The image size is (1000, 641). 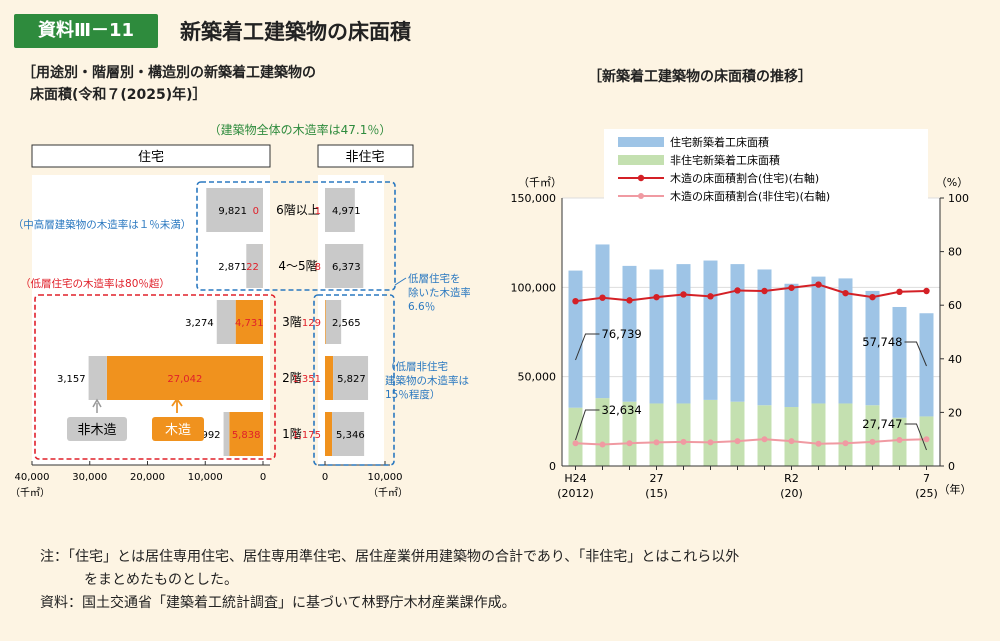 What do you see at coordinates (151, 157) in the screenshot?
I see `residential-header: 住宅` at bounding box center [151, 157].